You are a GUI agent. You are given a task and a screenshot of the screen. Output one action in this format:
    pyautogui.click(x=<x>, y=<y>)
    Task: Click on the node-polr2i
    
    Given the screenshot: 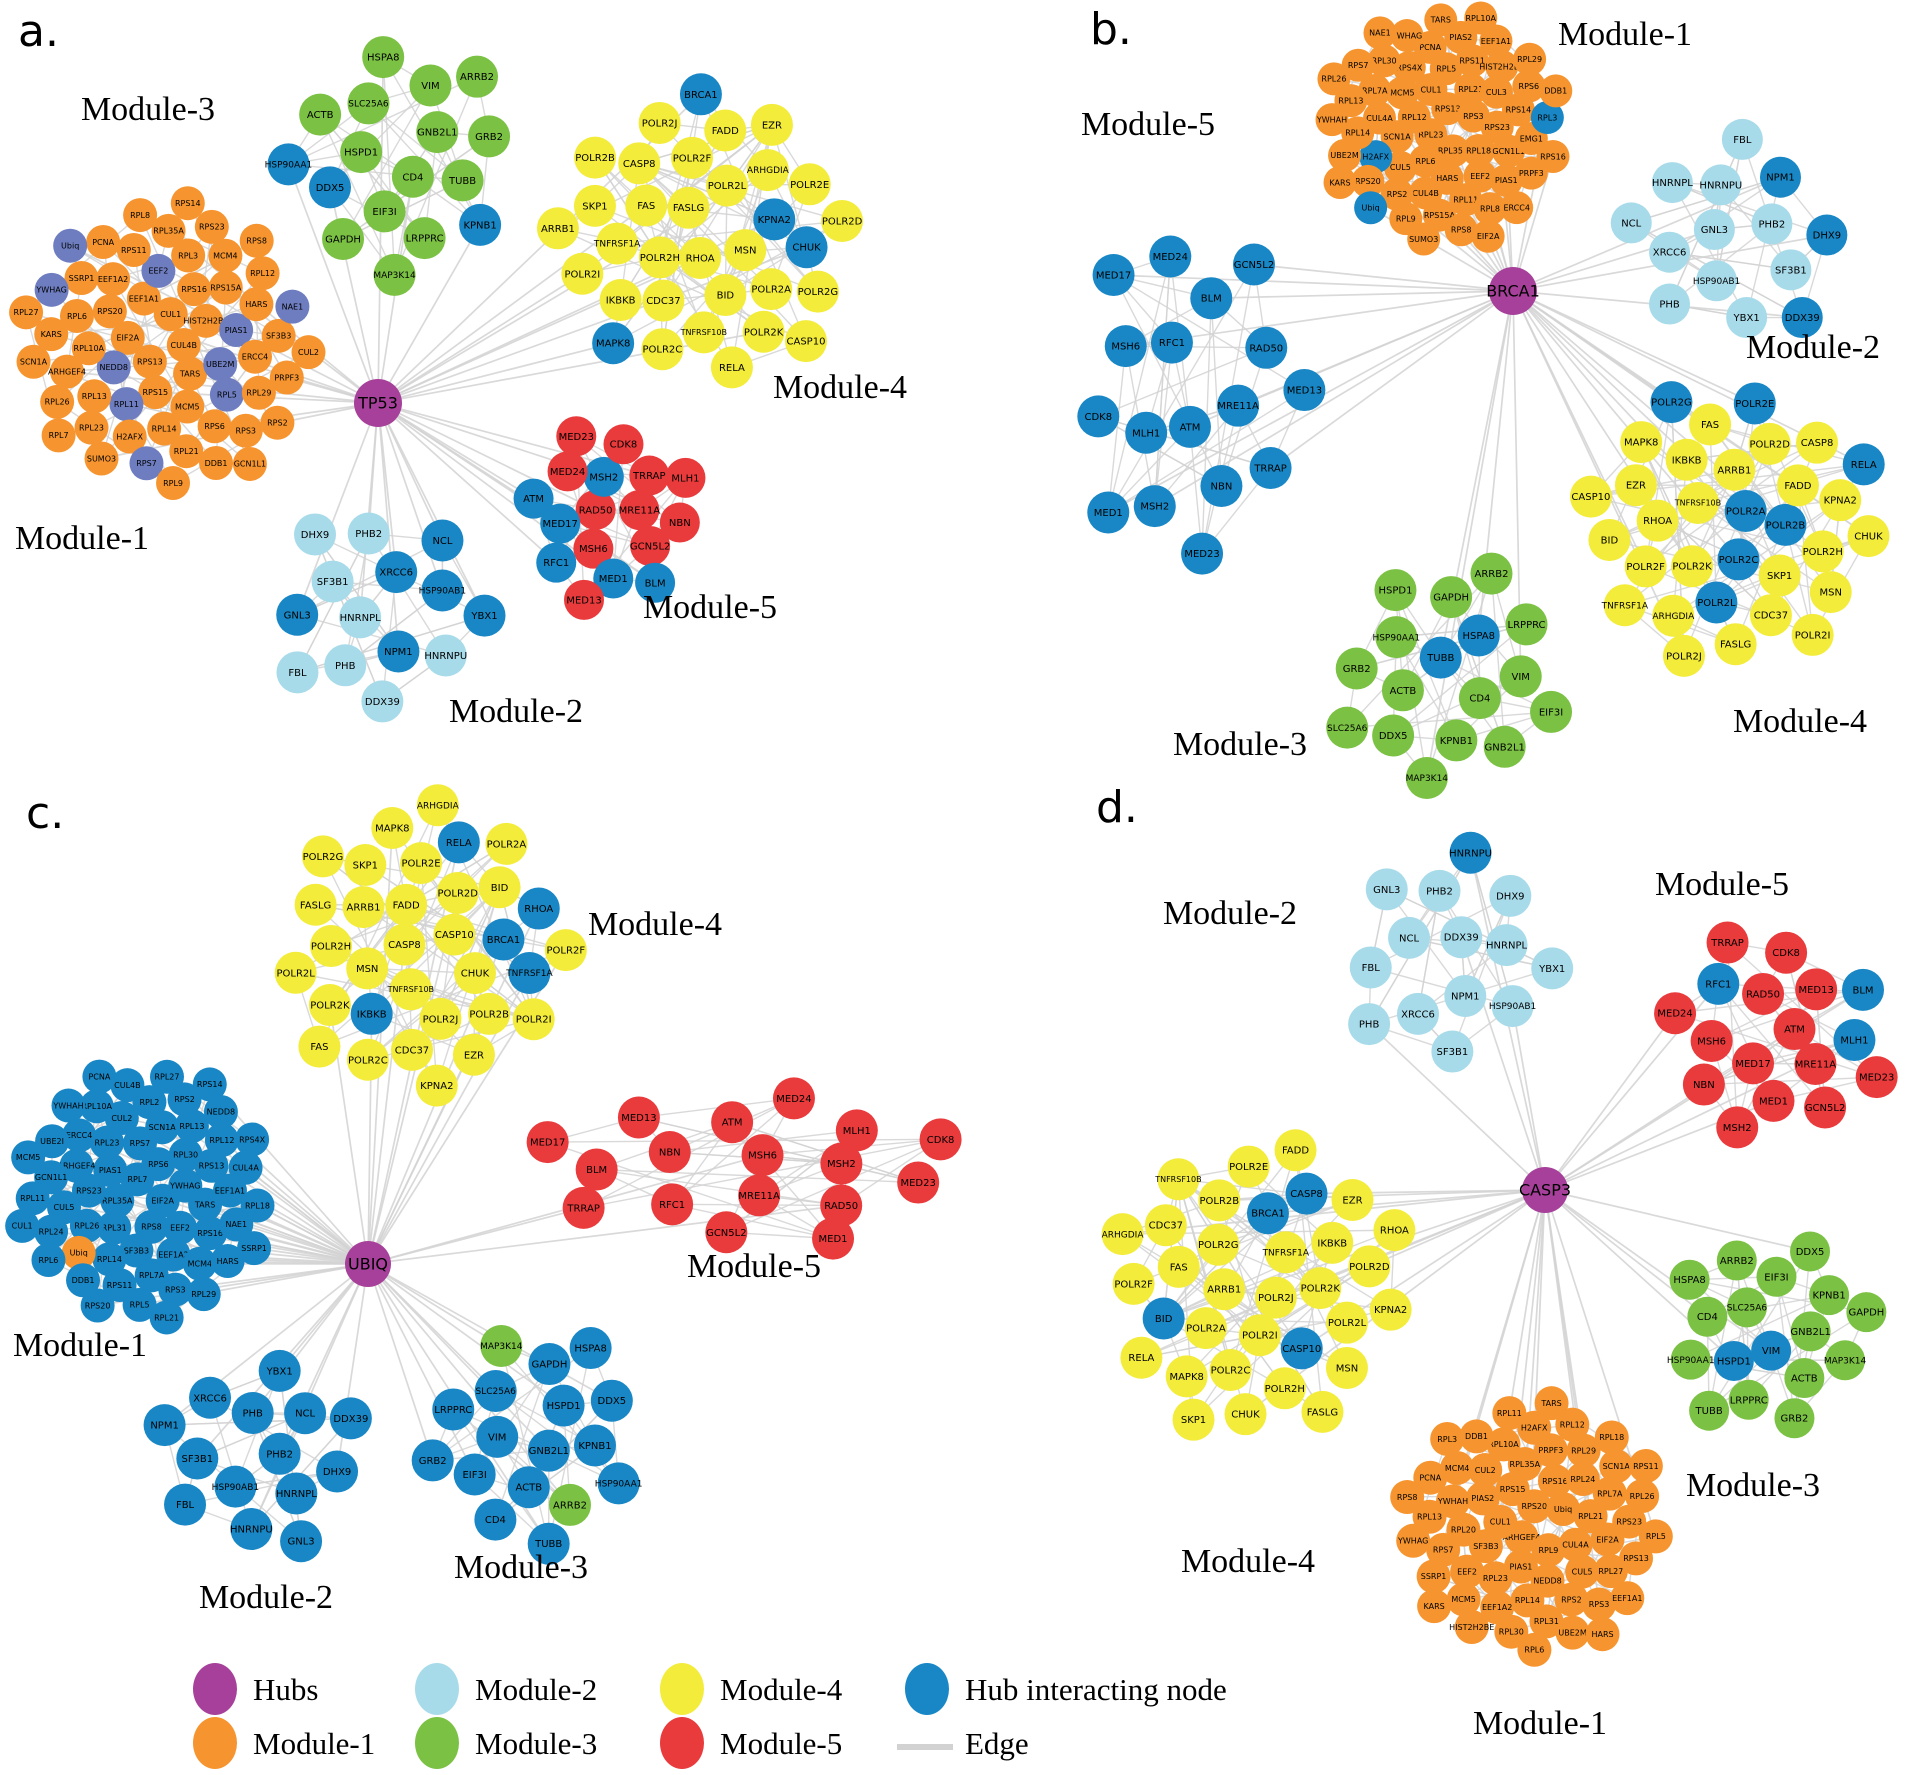 What is the action you would take?
    pyautogui.click(x=582, y=273)
    